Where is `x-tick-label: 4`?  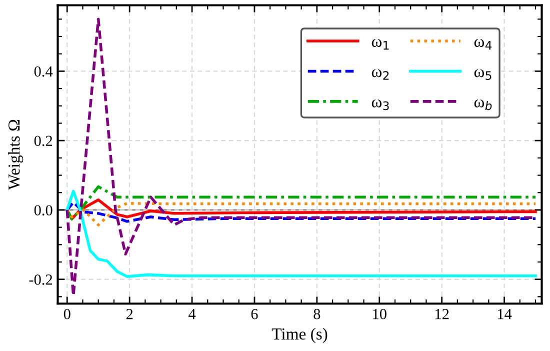 x-tick-label: 4 is located at coordinates (192, 314).